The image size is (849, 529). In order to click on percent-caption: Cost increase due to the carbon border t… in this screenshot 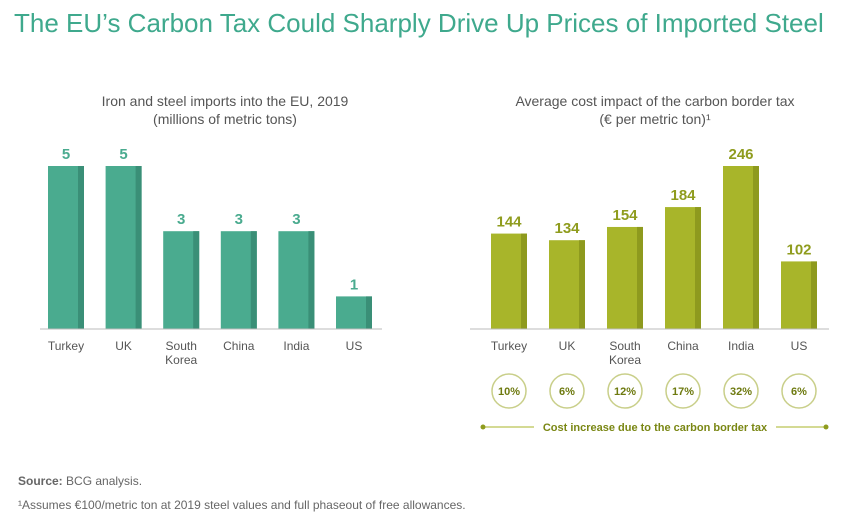, I will do `click(655, 428)`.